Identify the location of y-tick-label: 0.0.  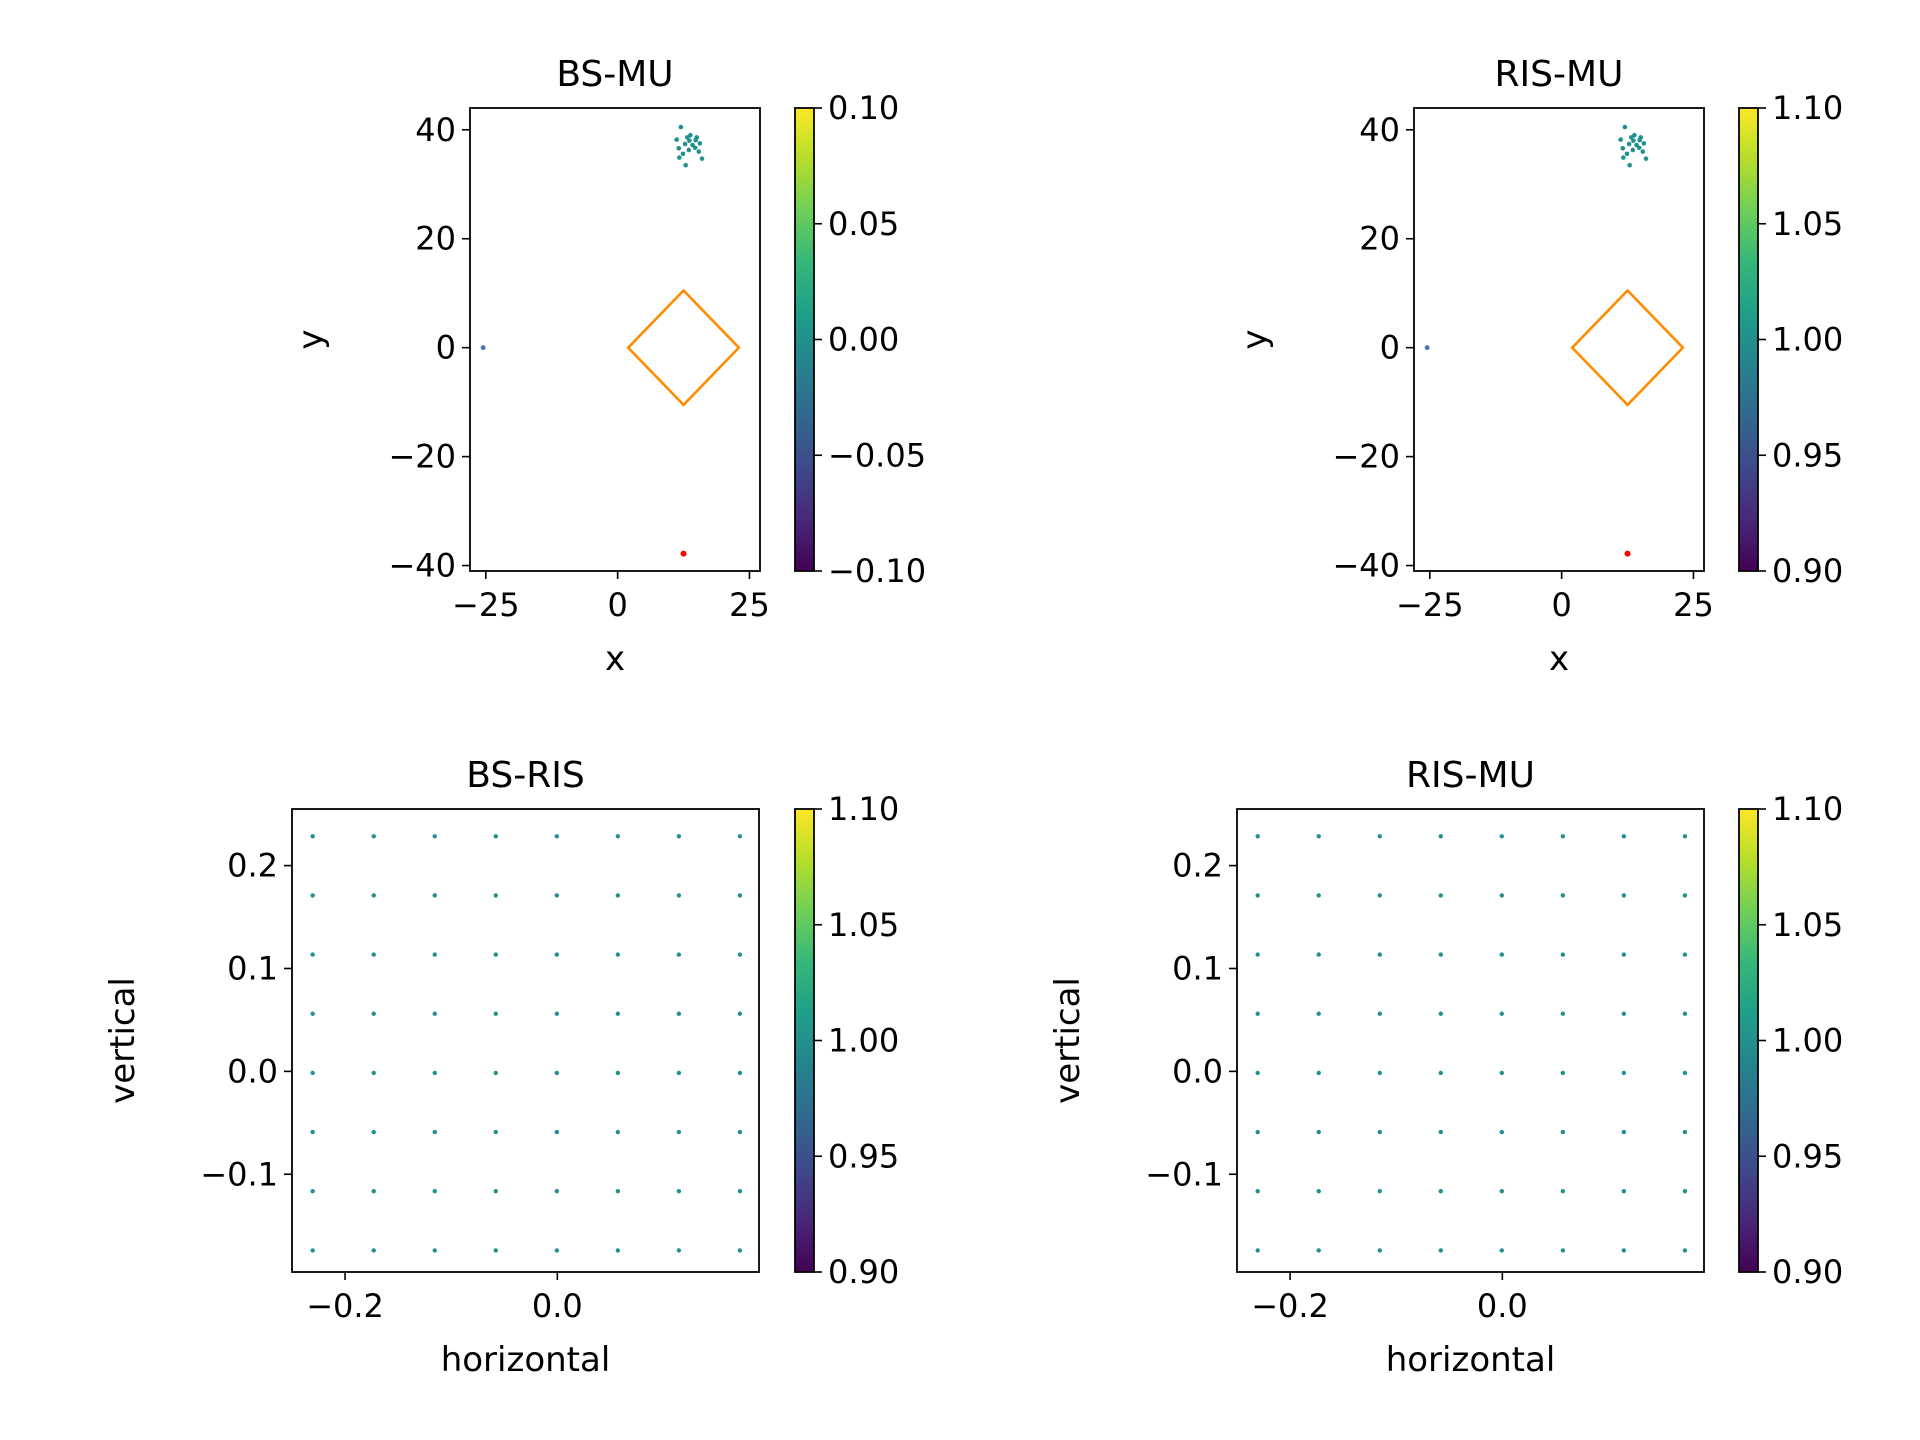
(252, 1071).